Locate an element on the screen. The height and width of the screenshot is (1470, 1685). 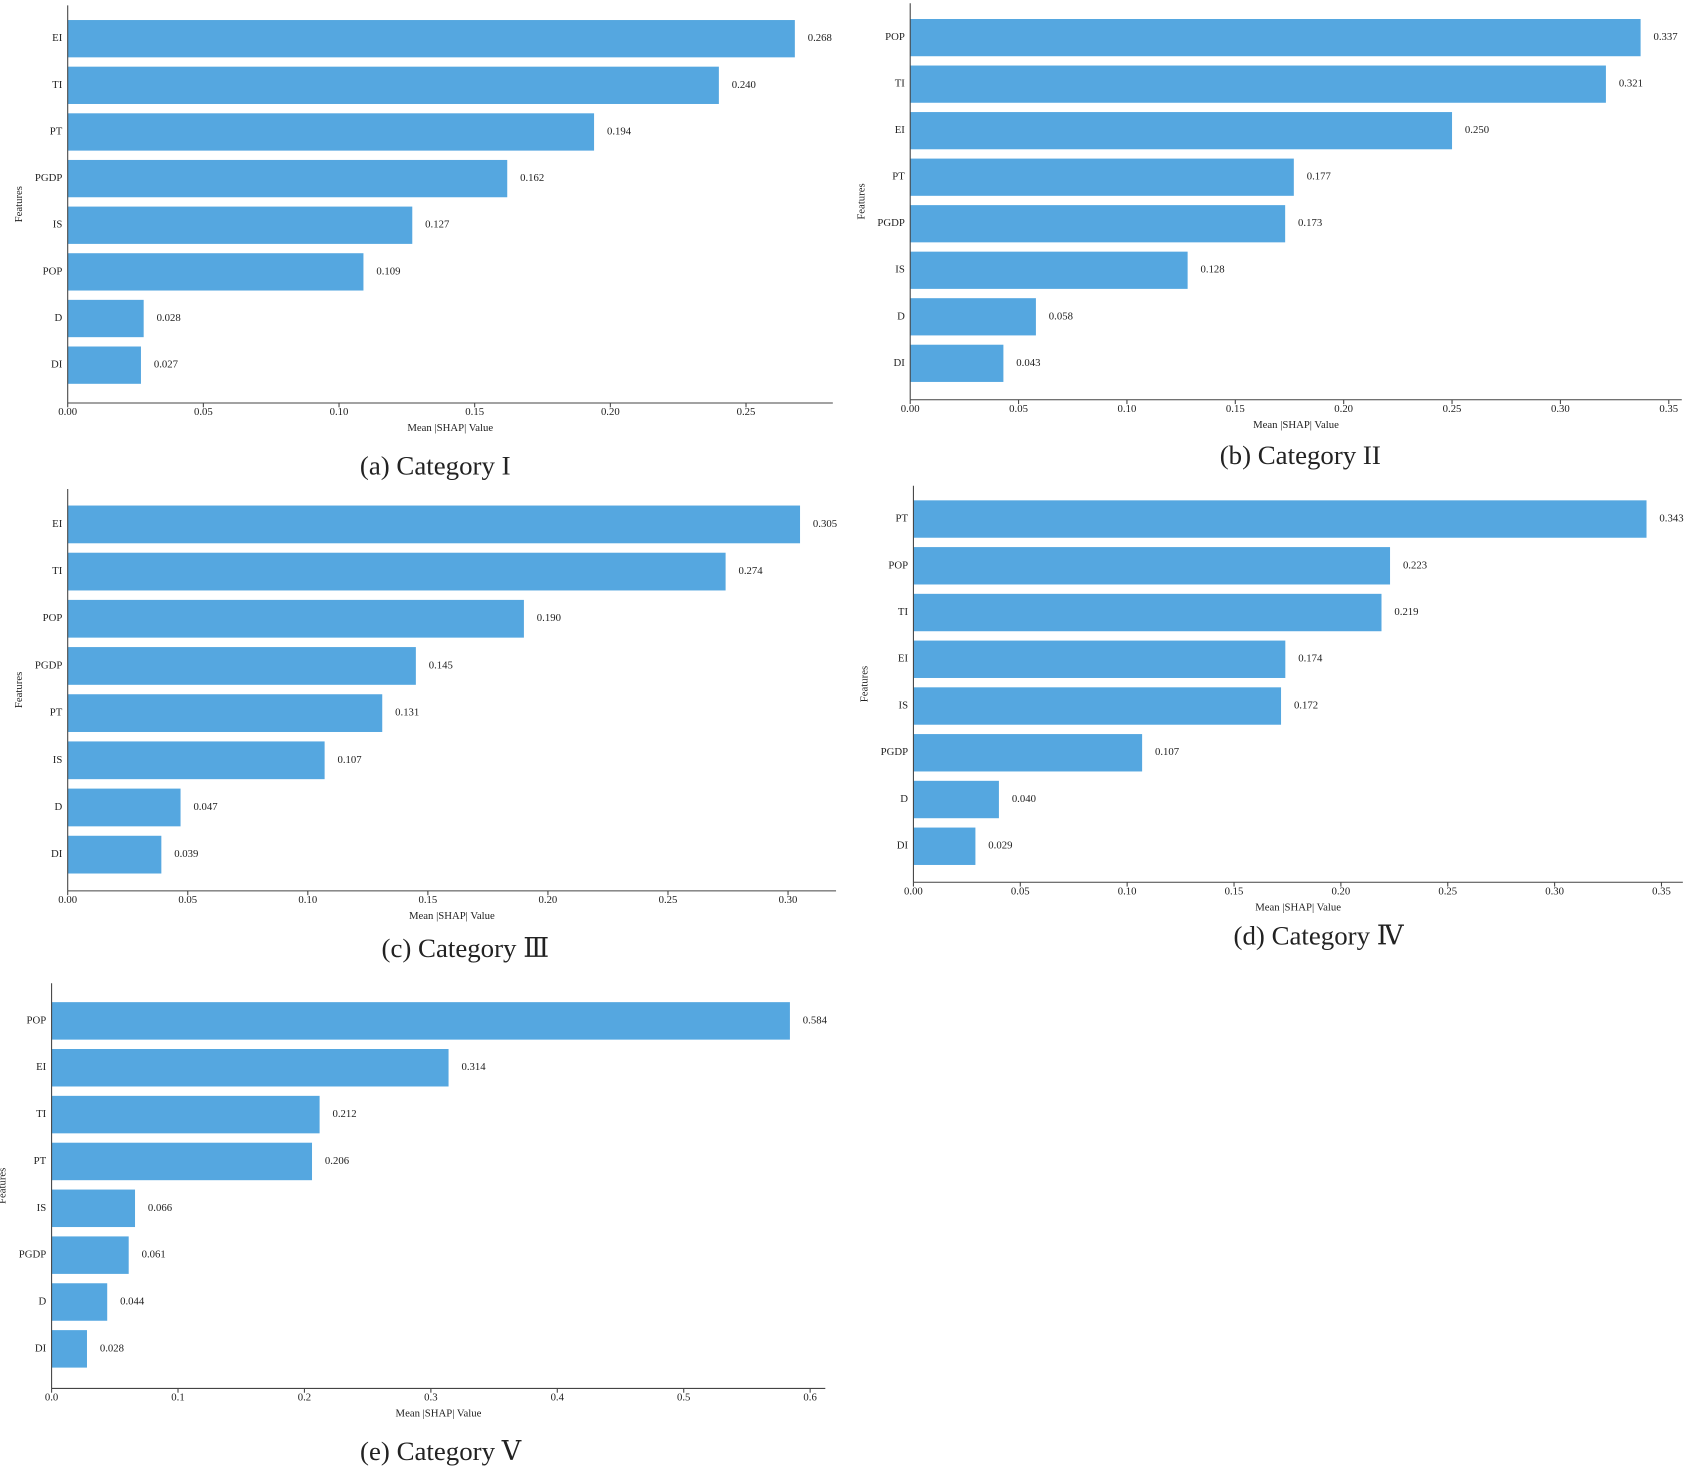
value-label: 0.321 is located at coordinates (1631, 84).